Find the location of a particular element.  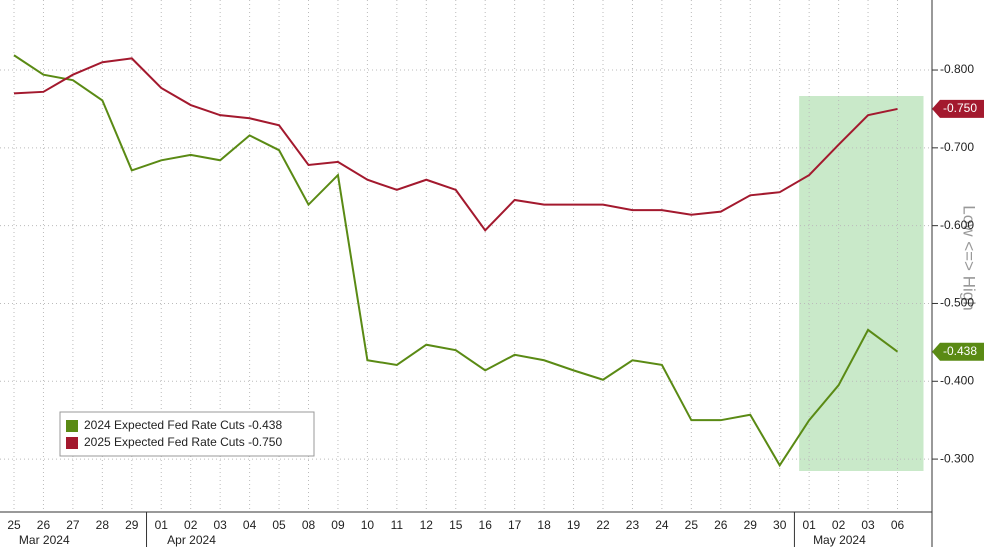

y-tick-label: -0.800 is located at coordinates (957, 69).